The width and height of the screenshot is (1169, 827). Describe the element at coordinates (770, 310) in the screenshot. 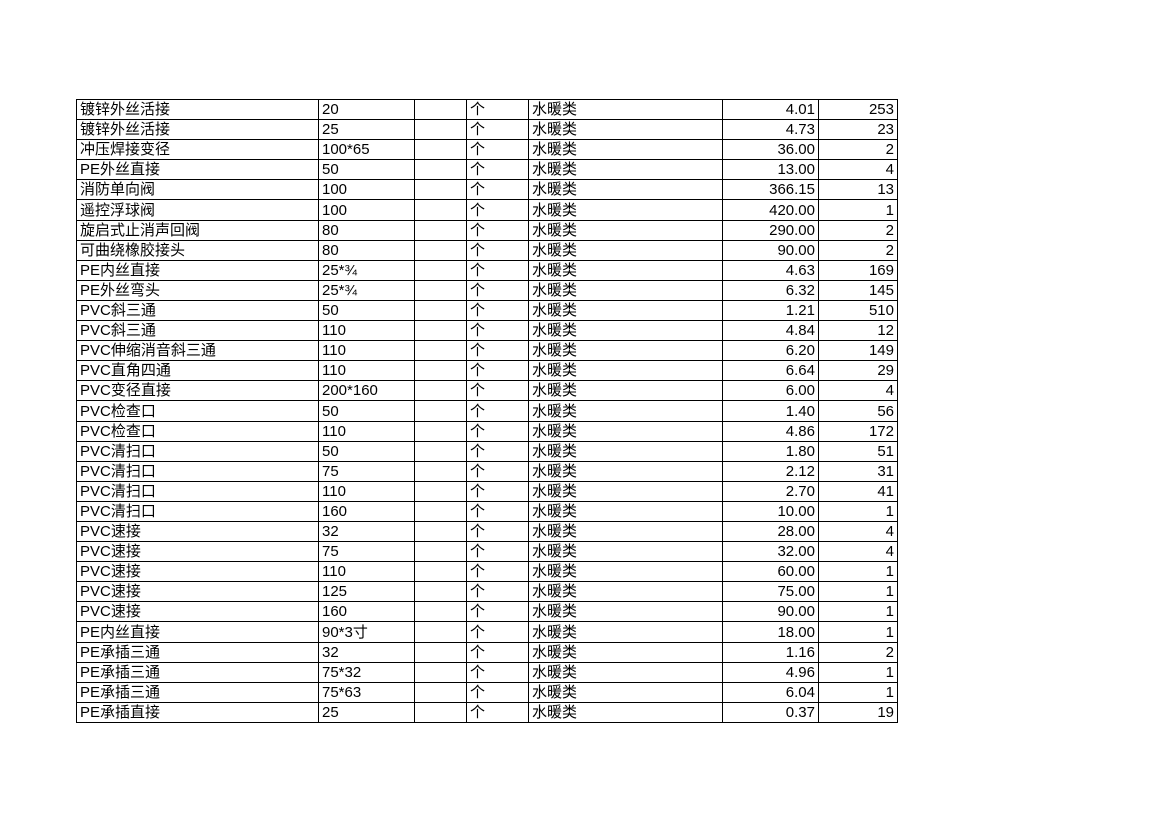

I see `cell-price: 1.21` at that location.